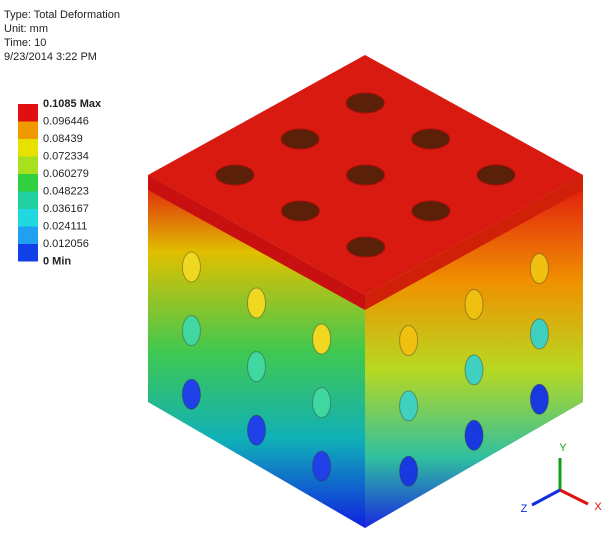 Image resolution: width=609 pixels, height=537 pixels. I want to click on x-axis-arrow, so click(574, 497).